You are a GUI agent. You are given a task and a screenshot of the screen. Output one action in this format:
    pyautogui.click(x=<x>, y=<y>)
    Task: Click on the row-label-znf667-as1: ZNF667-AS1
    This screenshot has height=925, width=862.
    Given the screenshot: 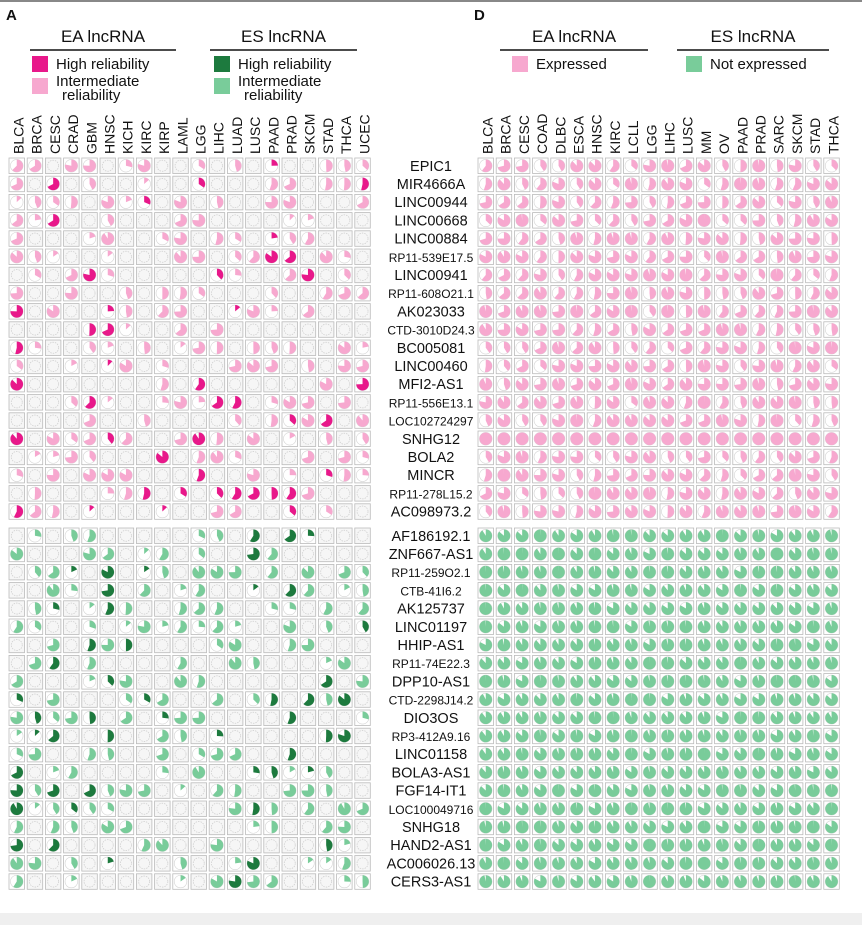 What is the action you would take?
    pyautogui.click(x=431, y=555)
    